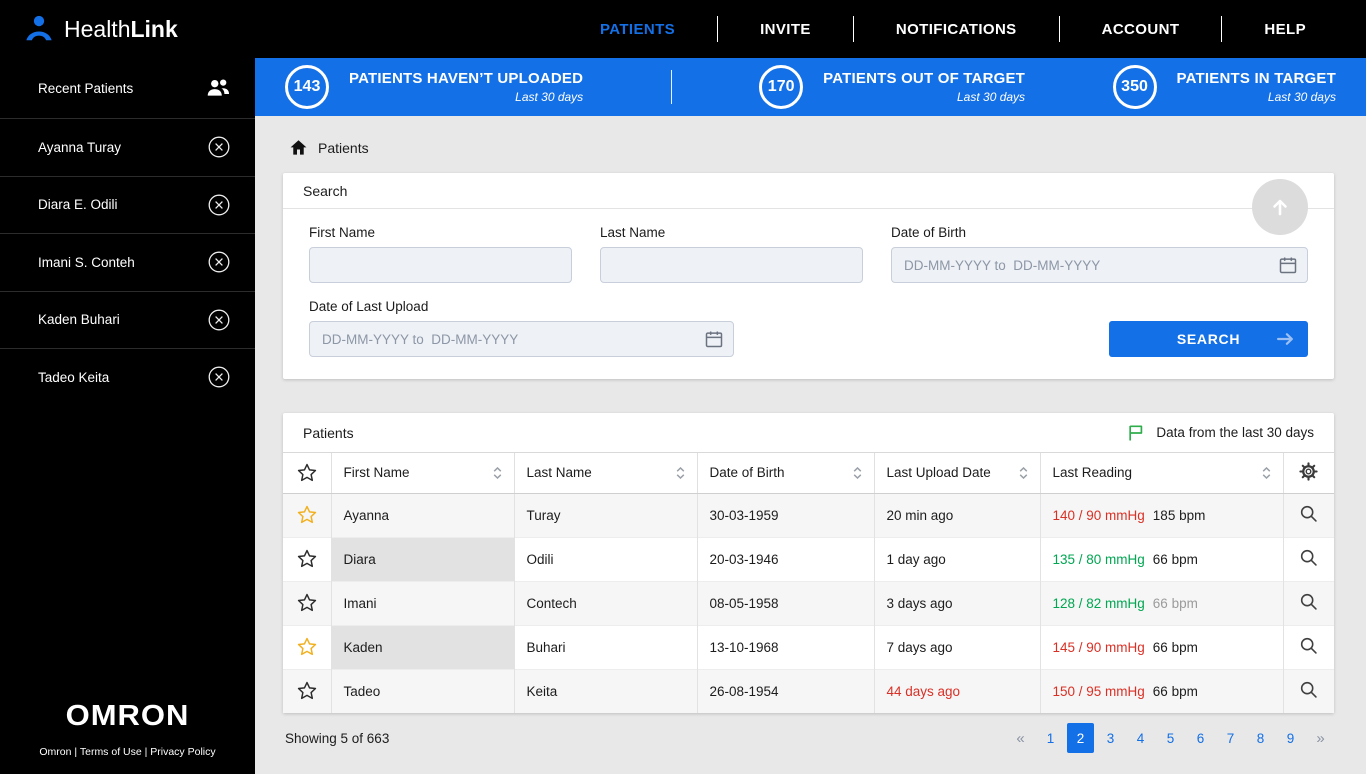 This screenshot has width=1366, height=774. What do you see at coordinates (731, 265) in the screenshot?
I see `last-name-input` at bounding box center [731, 265].